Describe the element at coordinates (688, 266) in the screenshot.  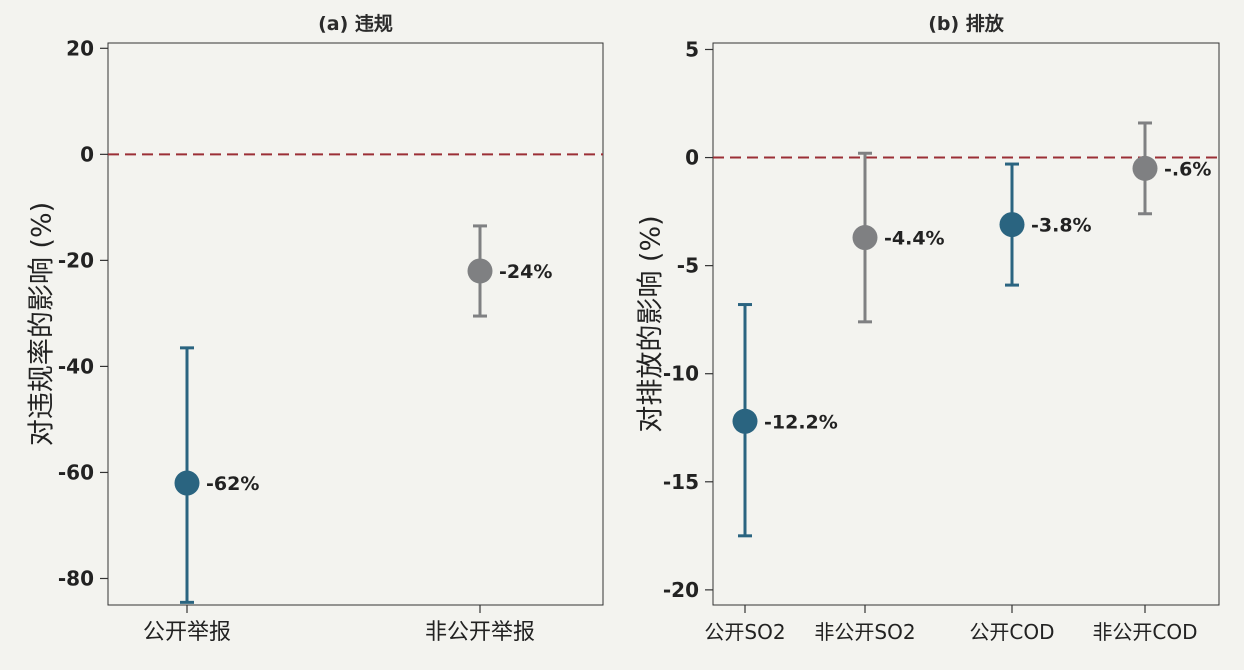
I see `y-tick-label: -5` at that location.